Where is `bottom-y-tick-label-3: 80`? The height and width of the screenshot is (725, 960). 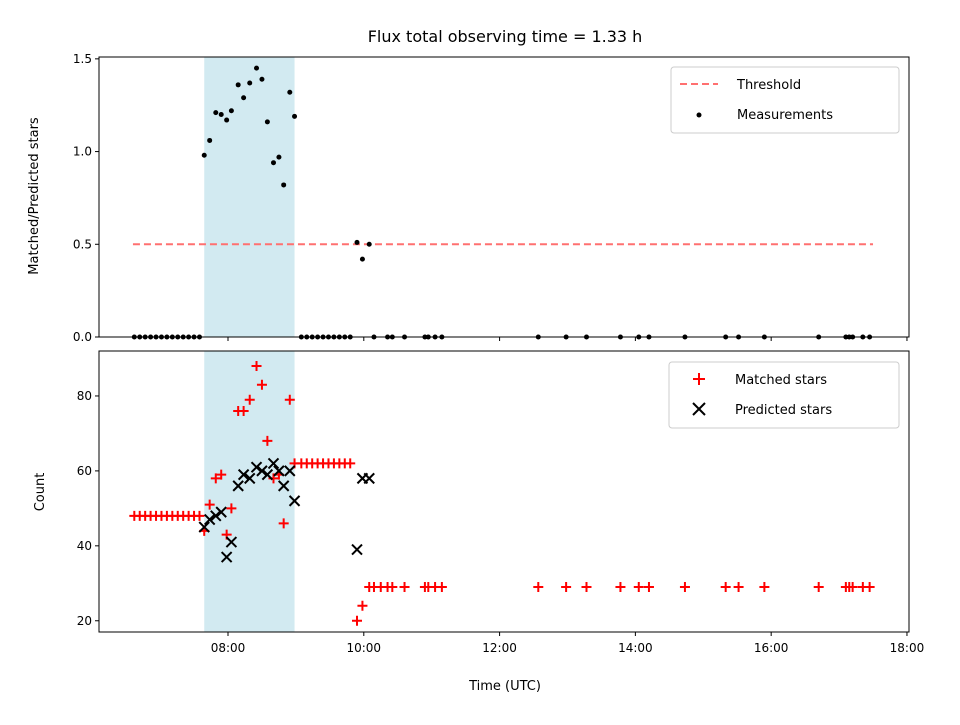
bottom-y-tick-label-3: 80 is located at coordinates (84, 396).